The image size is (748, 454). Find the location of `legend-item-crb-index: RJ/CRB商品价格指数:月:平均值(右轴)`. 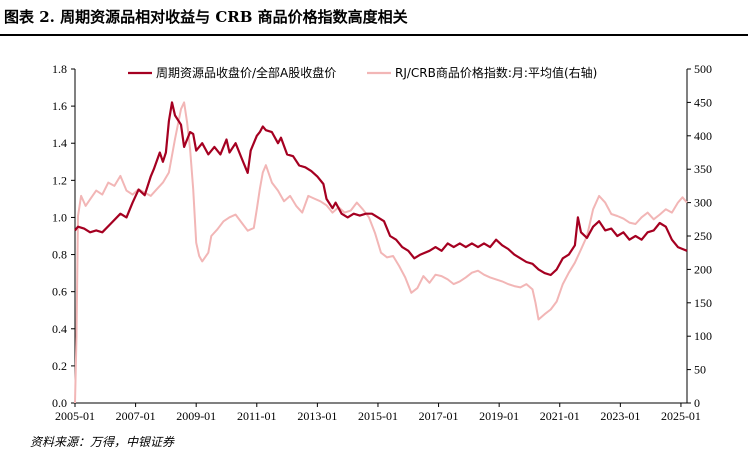

legend-item-crb-index: RJ/CRB商品价格指数:月:平均值(右轴) is located at coordinates (482, 72).